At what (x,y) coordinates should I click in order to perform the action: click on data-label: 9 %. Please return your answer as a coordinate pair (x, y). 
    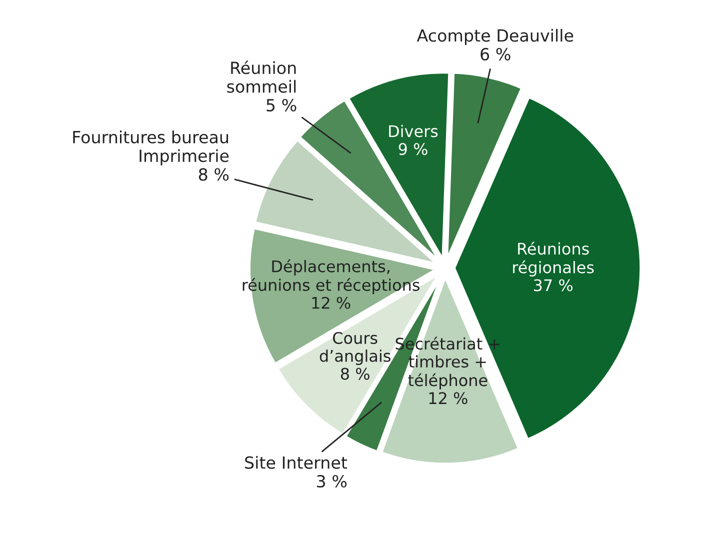
    Looking at the image, I should click on (413, 149).